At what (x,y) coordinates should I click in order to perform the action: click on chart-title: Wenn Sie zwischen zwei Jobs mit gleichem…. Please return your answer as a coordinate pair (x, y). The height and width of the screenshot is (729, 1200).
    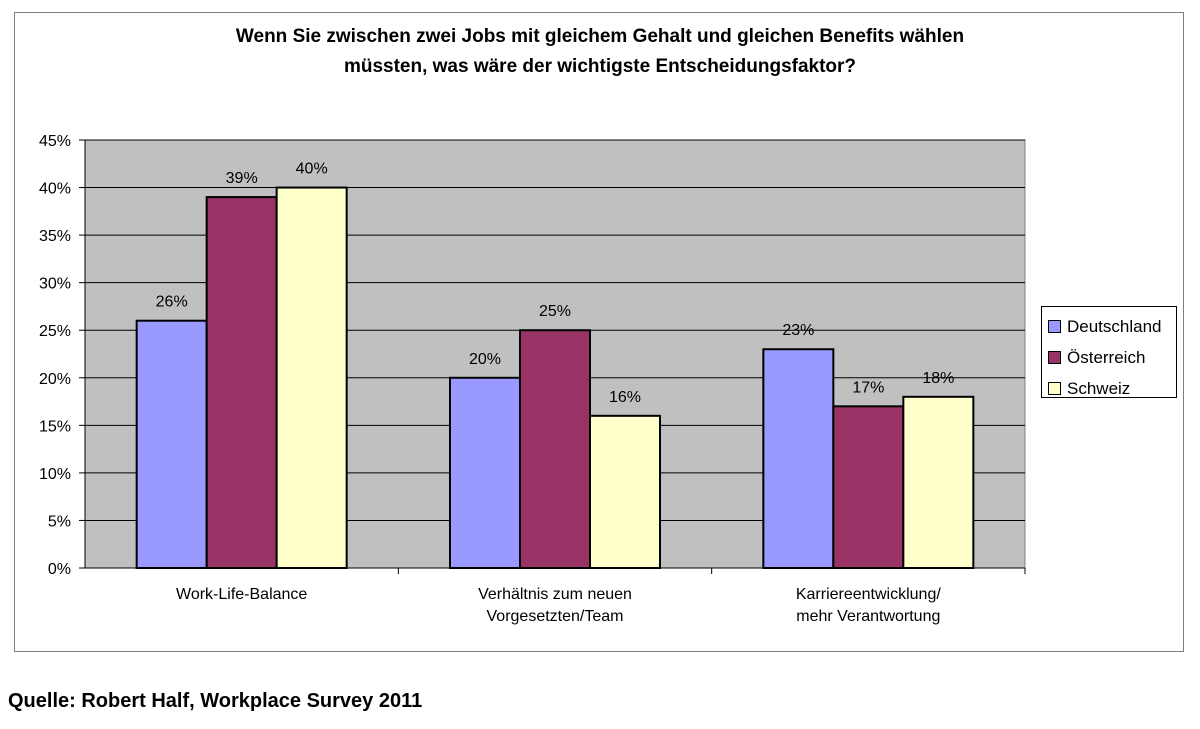
    Looking at the image, I should click on (600, 51).